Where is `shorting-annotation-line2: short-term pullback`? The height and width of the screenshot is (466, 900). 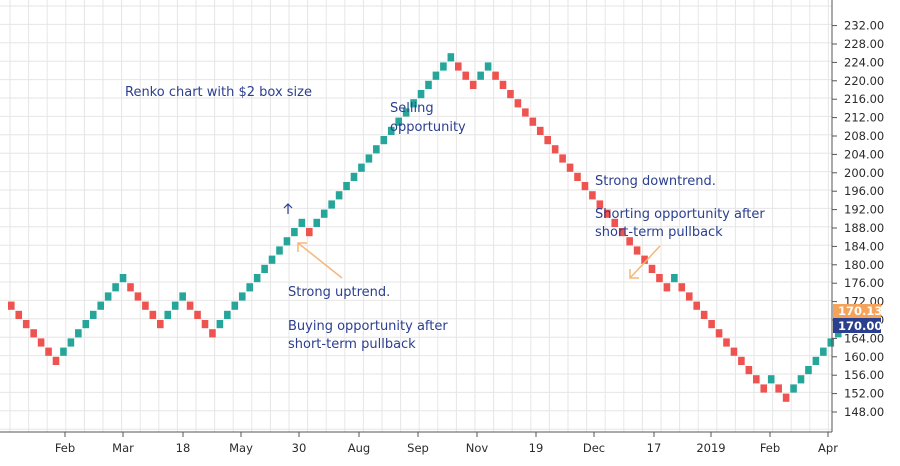
shorting-annotation-line2: short-term pullback is located at coordinates (659, 232).